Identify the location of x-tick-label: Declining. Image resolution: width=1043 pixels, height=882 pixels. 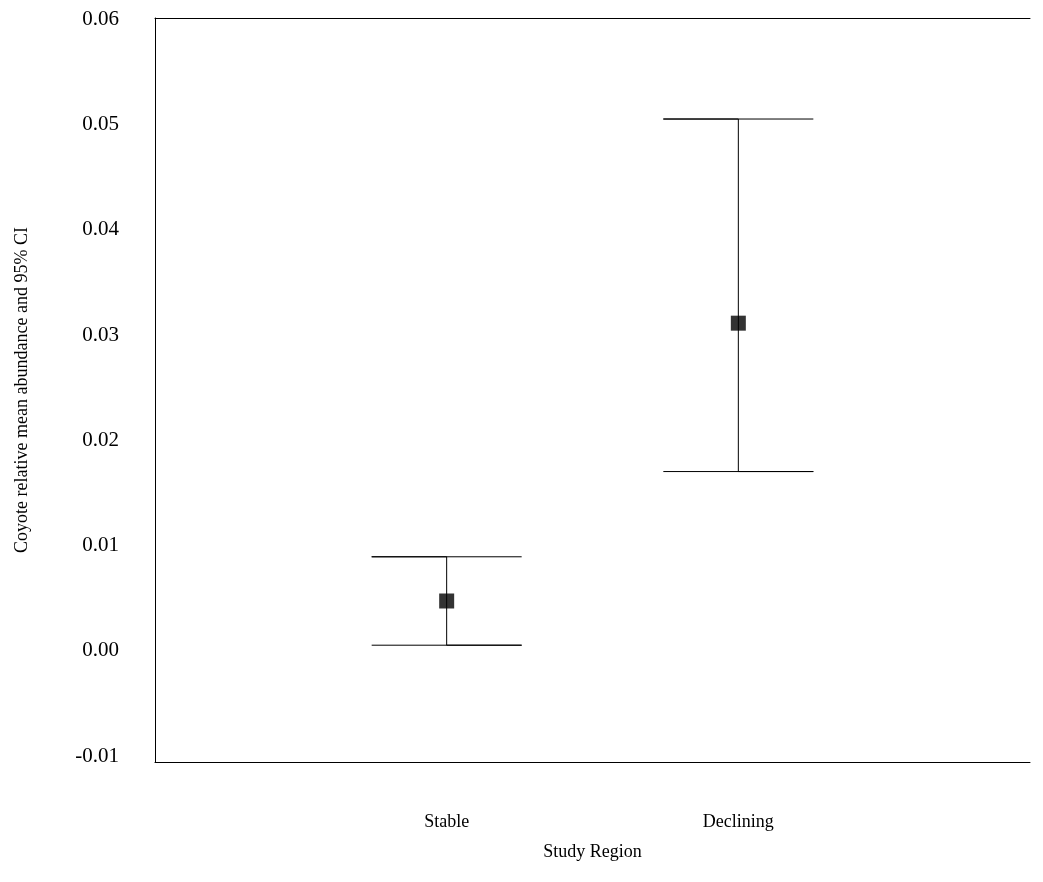
(738, 821).